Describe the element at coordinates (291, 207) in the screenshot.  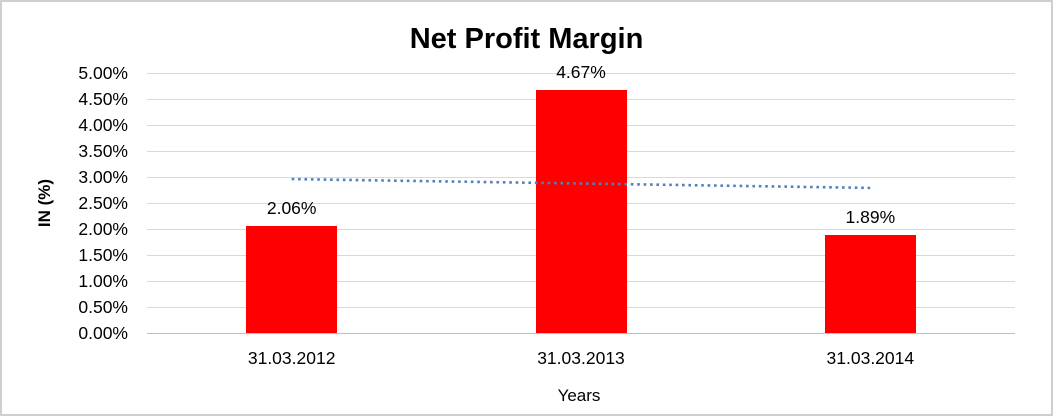
I see `bar-value-label: 2.06%` at that location.